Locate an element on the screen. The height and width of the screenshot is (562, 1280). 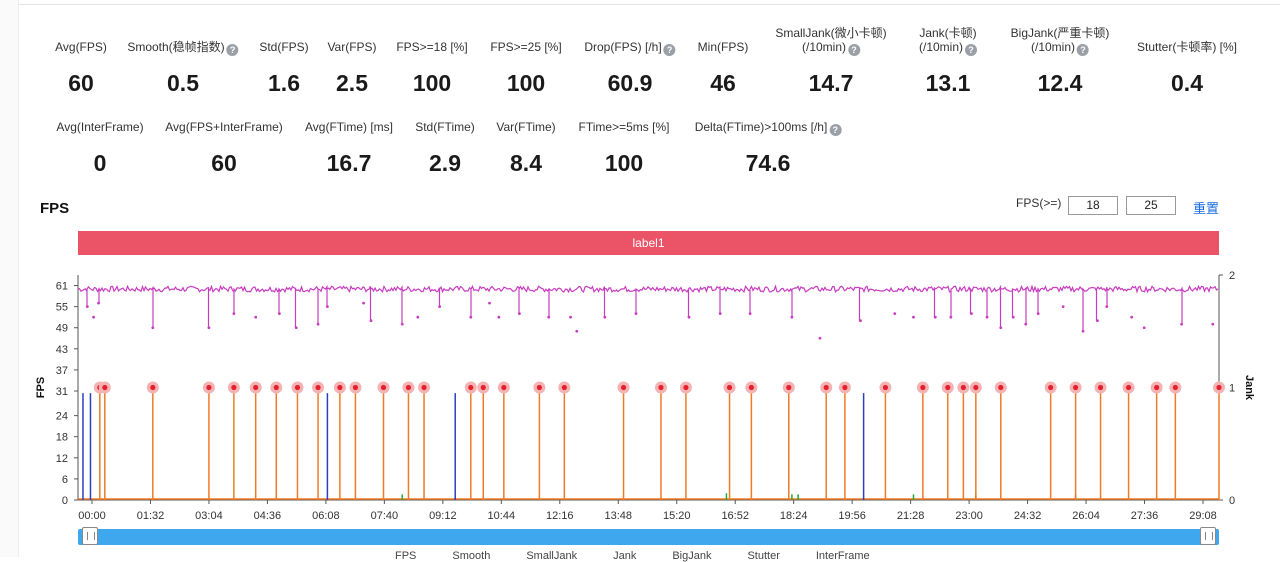
metric-value: 74.6 is located at coordinates (768, 163).